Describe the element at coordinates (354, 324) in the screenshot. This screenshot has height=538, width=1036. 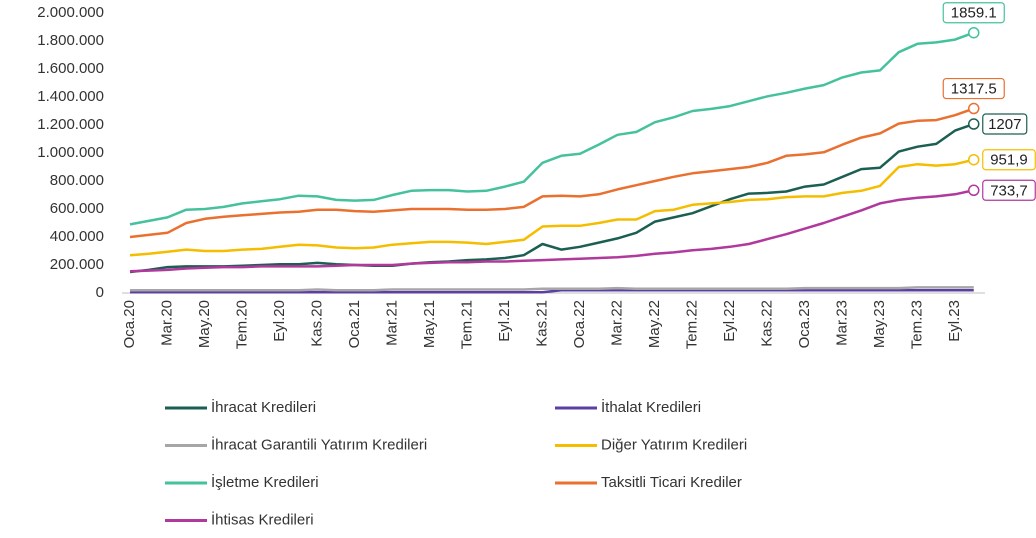
I see `x-tick-label: Oca.21` at that location.